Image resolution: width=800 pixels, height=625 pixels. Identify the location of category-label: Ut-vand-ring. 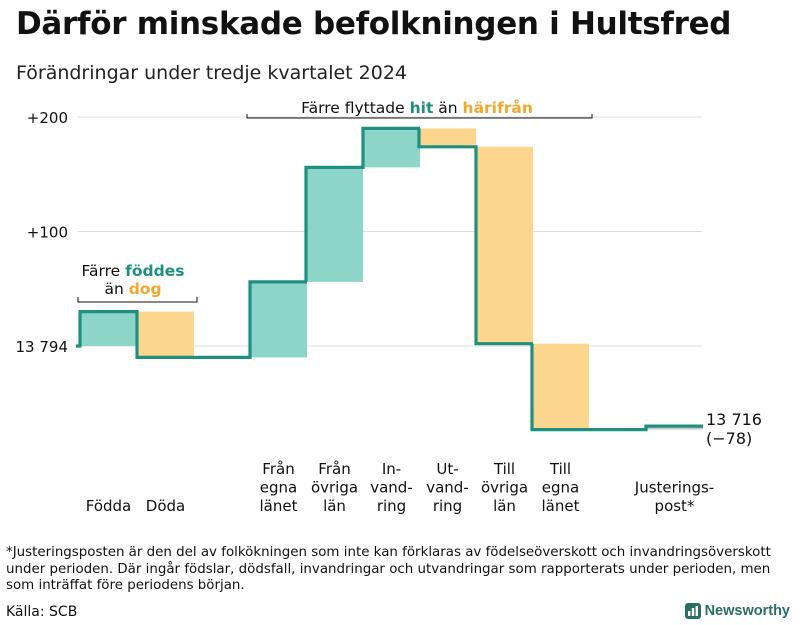
(447, 487).